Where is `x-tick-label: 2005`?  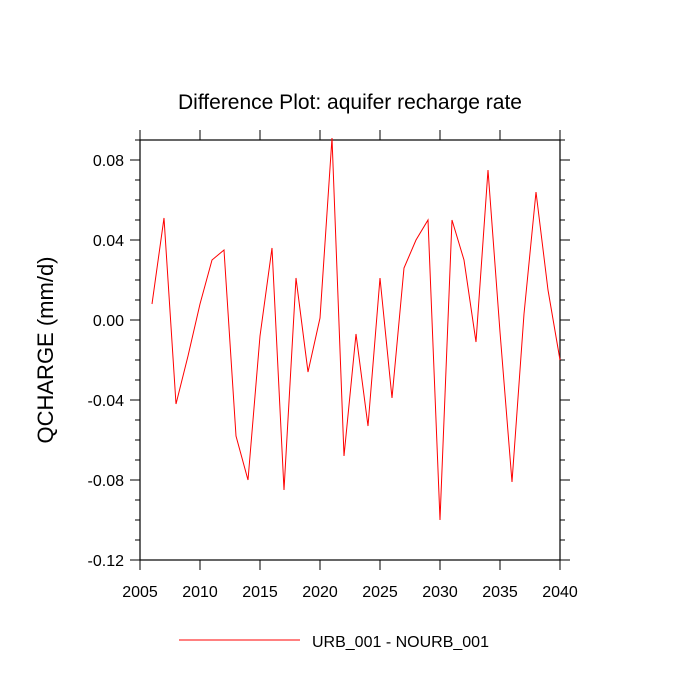 x-tick-label: 2005 is located at coordinates (140, 592).